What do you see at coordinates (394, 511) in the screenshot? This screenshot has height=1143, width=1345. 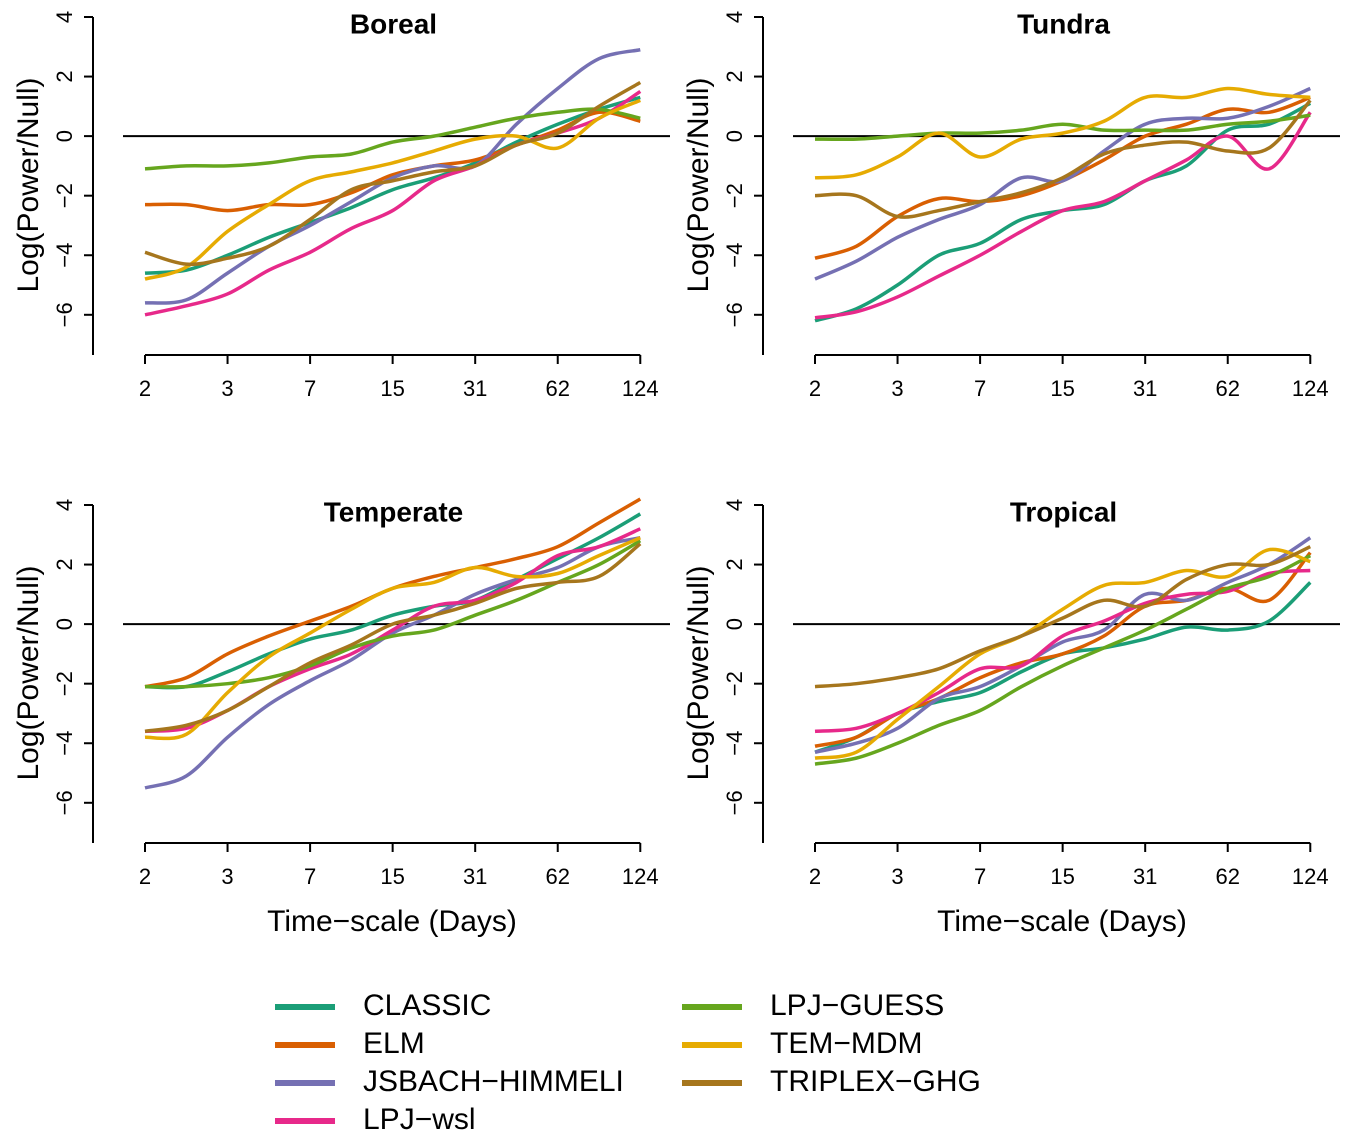 I see `panel-title: Temperate` at bounding box center [394, 511].